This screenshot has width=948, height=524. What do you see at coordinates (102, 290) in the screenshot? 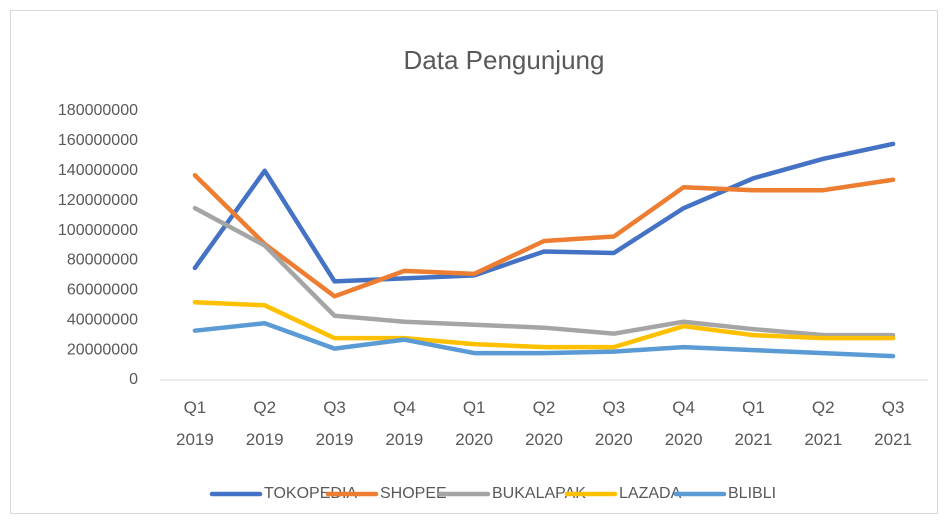
I see `y-tick-label: 60000000` at bounding box center [102, 290].